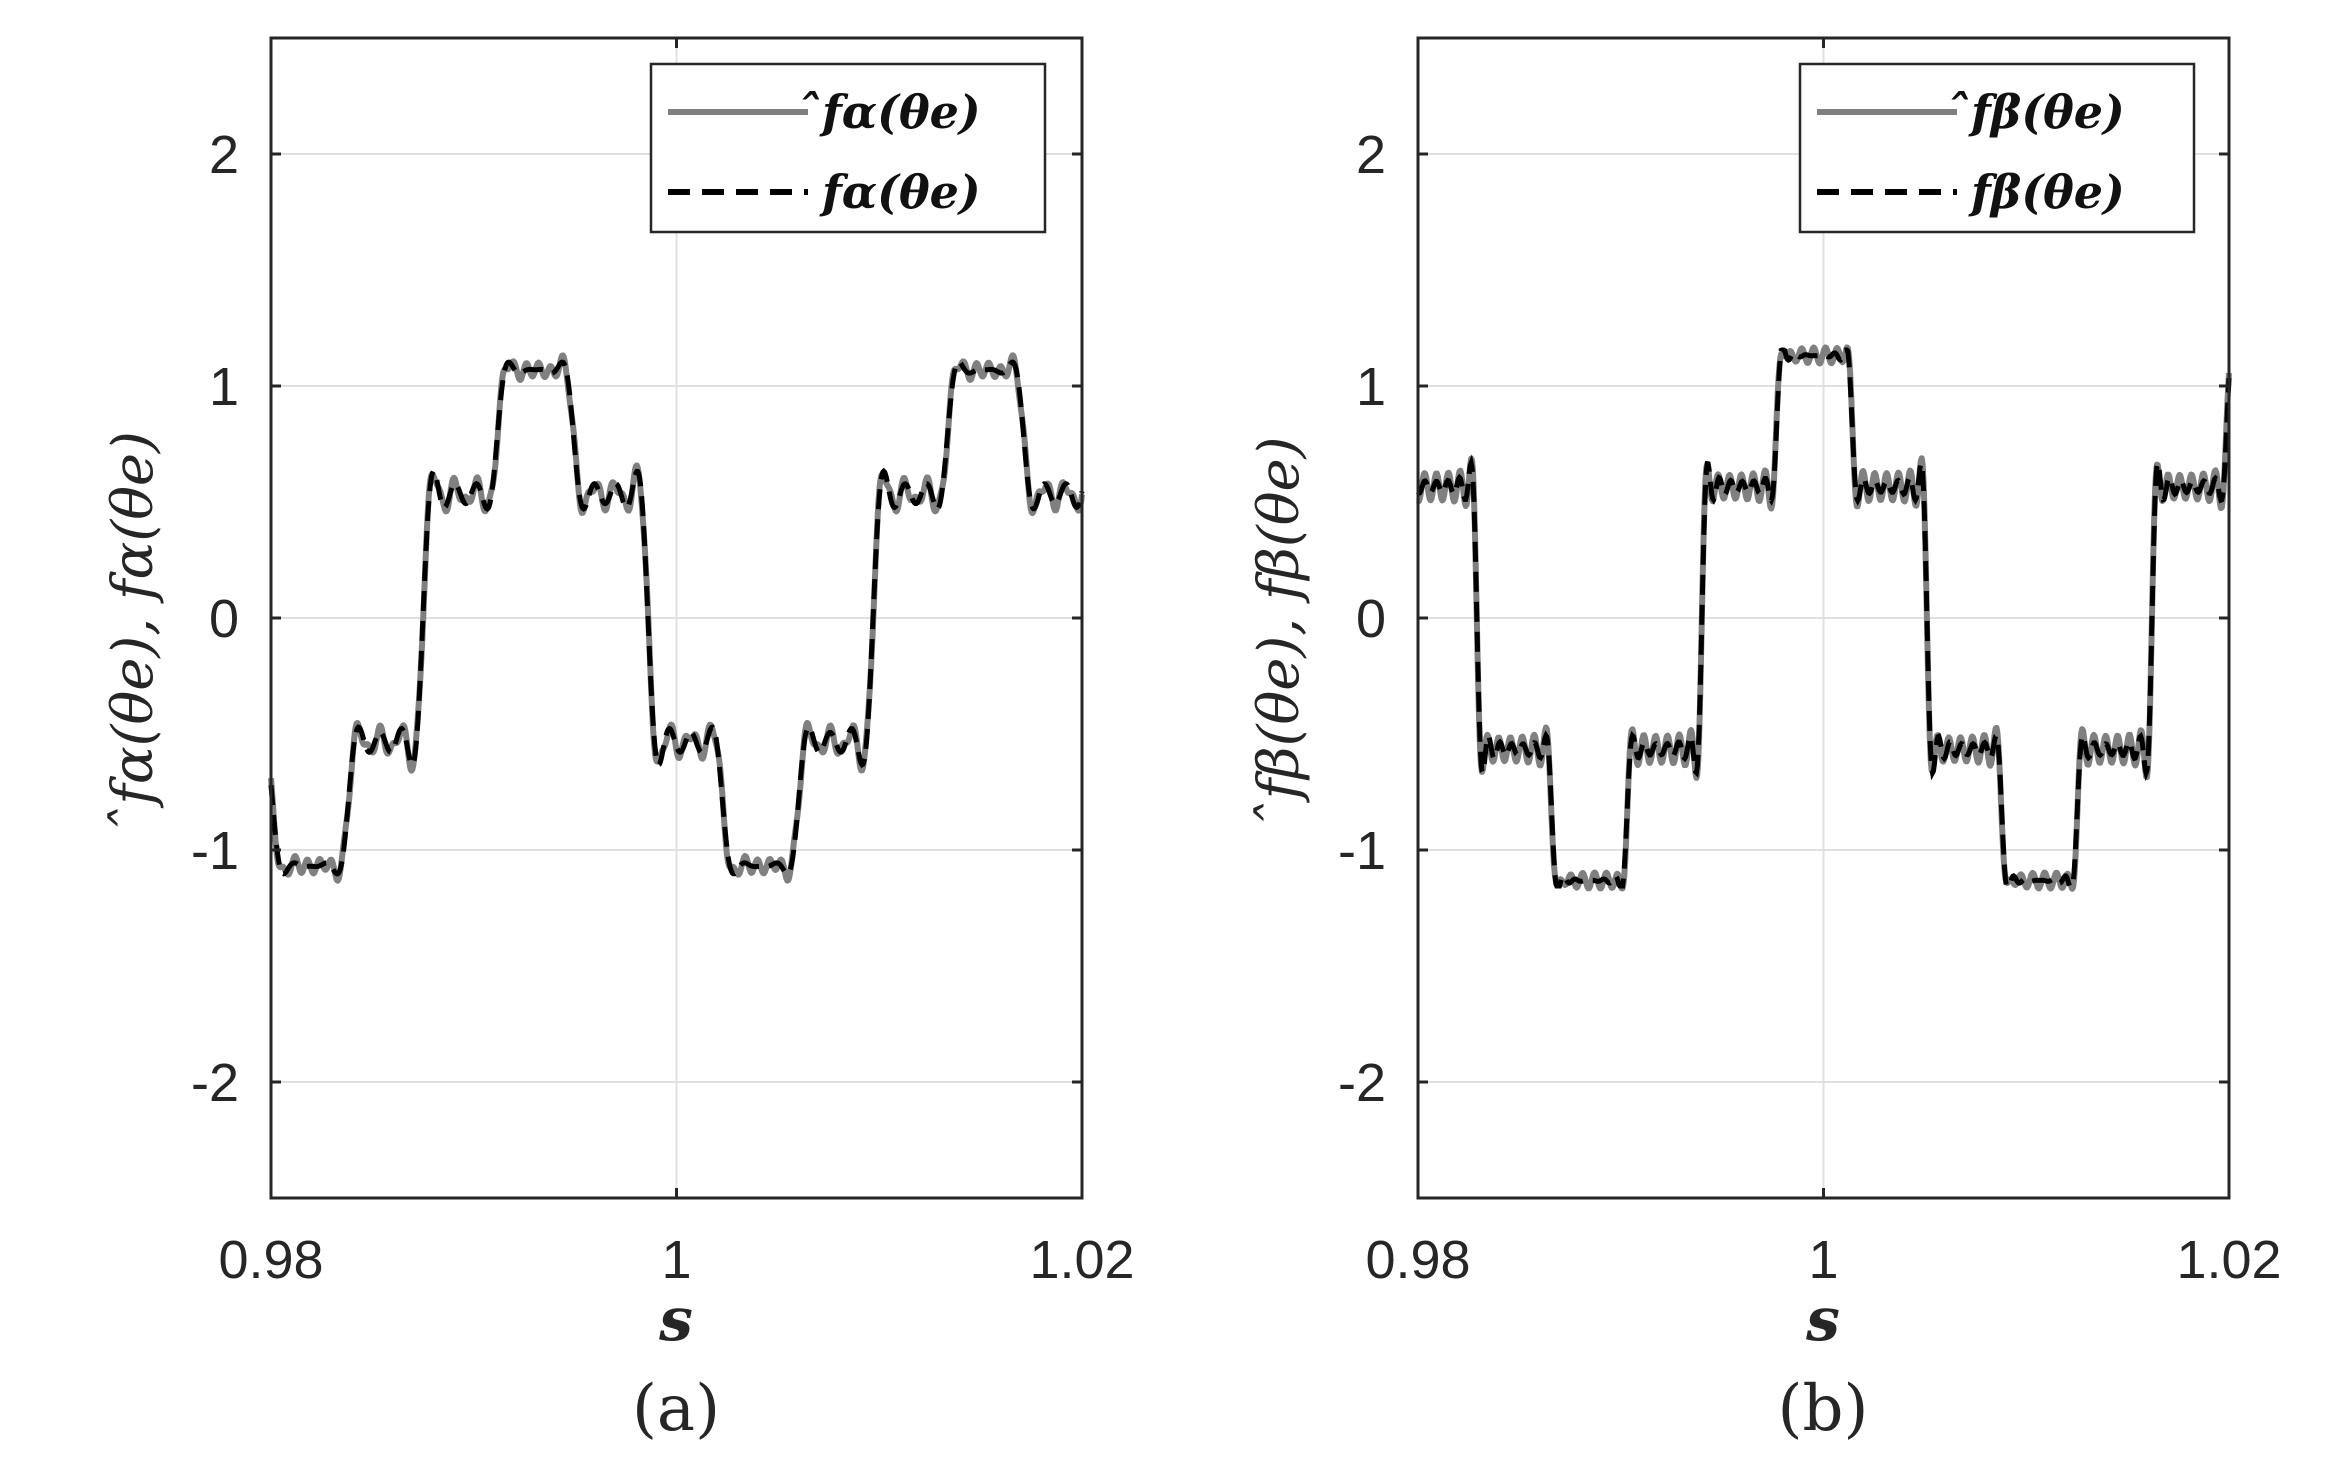 This screenshot has width=2333, height=1466. What do you see at coordinates (133, 629) in the screenshot?
I see `y-axis-label-a: ̂fα(θe), fα(θe)` at bounding box center [133, 629].